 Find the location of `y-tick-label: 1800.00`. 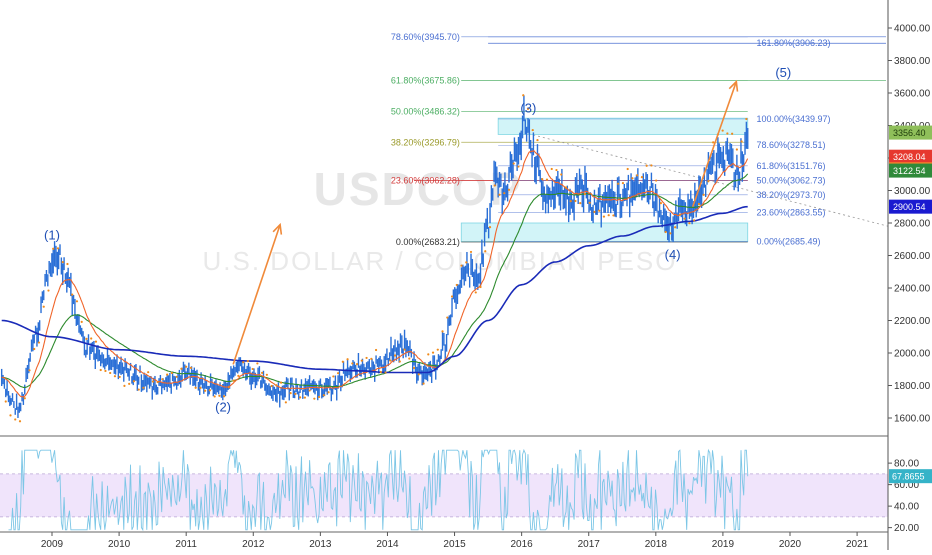

y-tick-label: 1800.00 is located at coordinates (912, 386).